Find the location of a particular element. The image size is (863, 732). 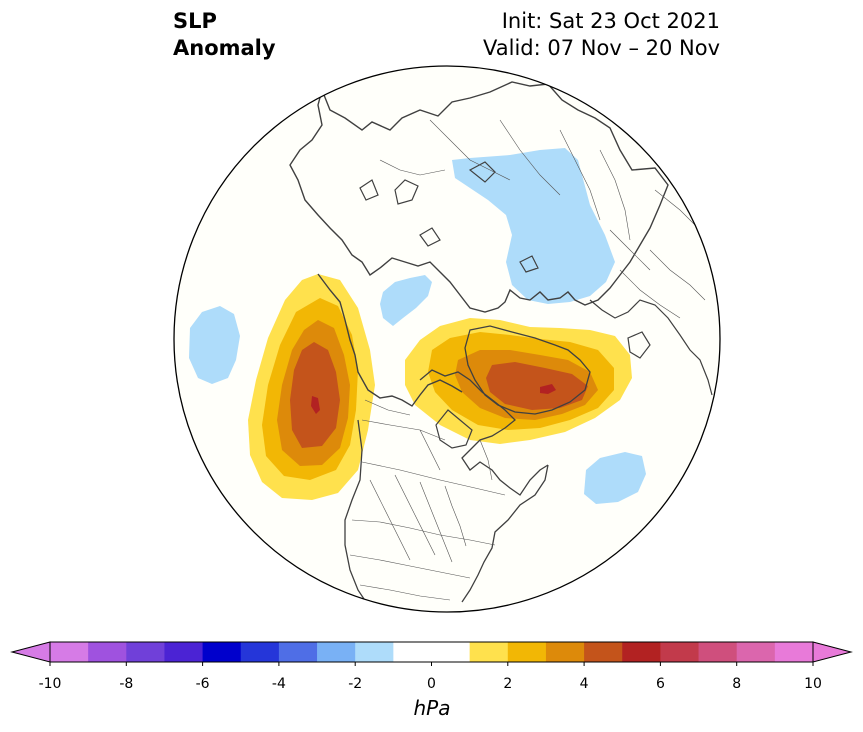

colorbar-tick-label: 6 is located at coordinates (660, 684).